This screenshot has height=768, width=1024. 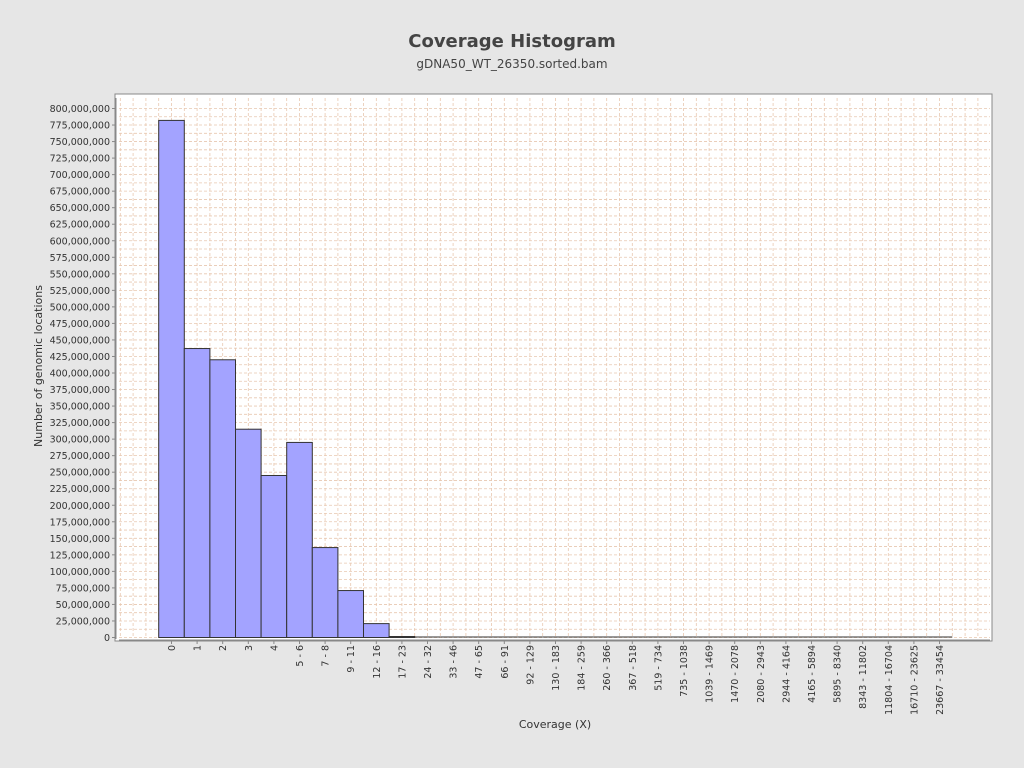 What do you see at coordinates (607, 668) in the screenshot?
I see `x-tick-label: 260 - 366` at bounding box center [607, 668].